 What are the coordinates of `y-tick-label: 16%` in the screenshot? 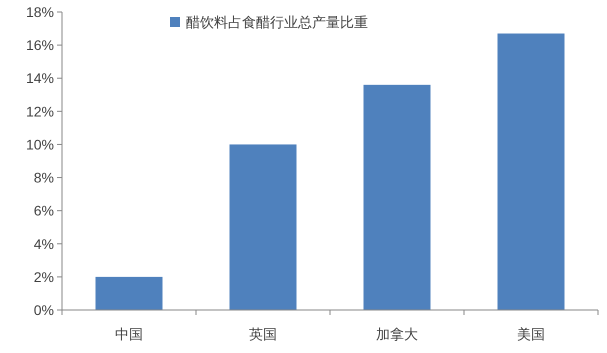 It's located at (40, 45).